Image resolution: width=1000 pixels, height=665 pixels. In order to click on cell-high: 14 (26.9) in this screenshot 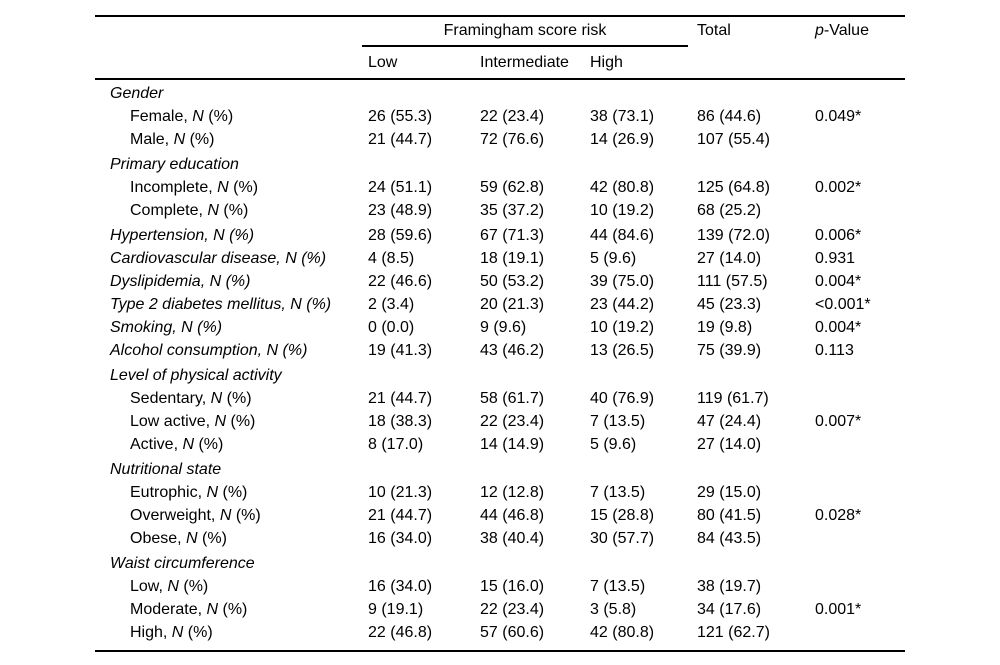, I will do `click(622, 139)`.